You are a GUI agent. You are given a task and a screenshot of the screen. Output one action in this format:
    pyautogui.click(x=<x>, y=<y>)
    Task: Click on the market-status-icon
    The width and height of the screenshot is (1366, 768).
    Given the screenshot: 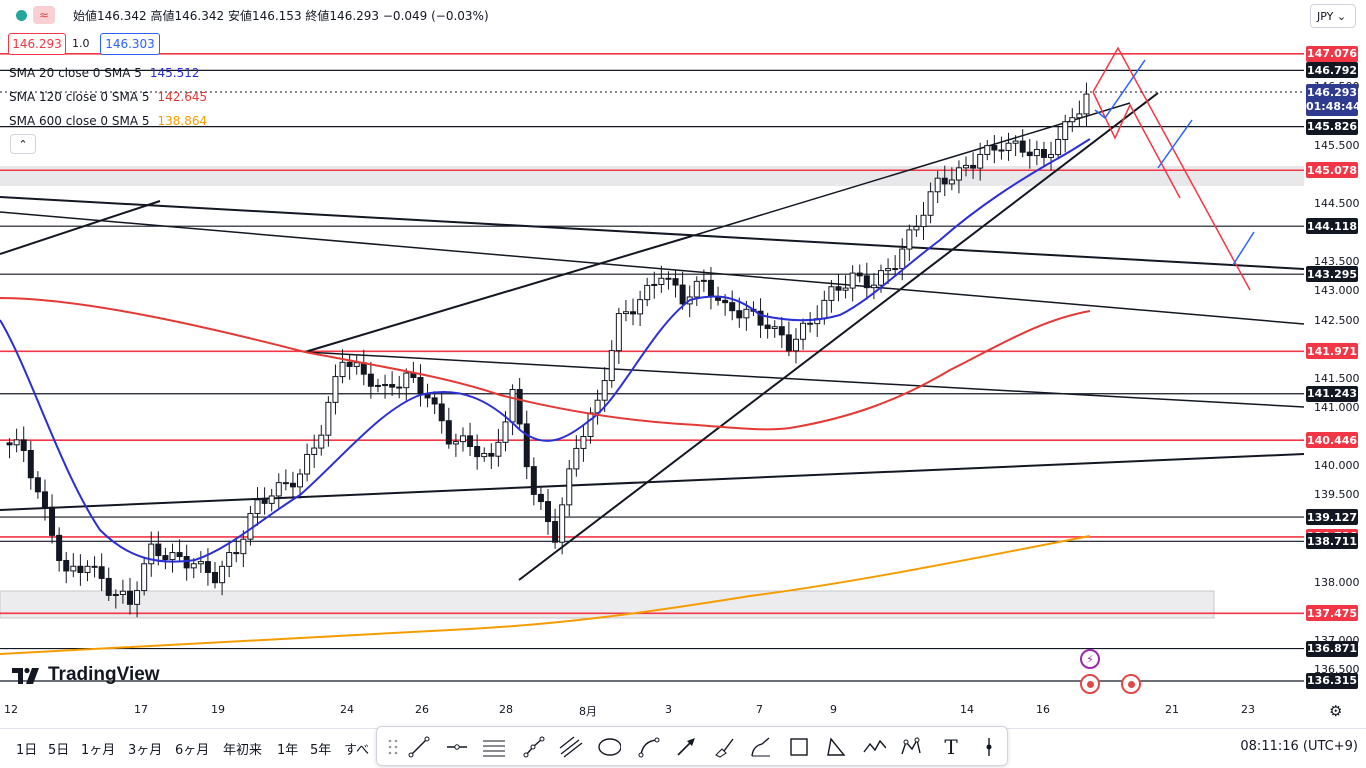 What is the action you would take?
    pyautogui.click(x=21, y=15)
    